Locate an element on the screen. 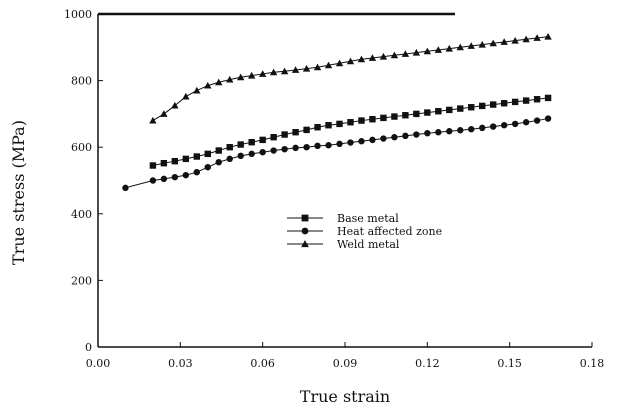 This screenshot has height=414, width=620. y-tick-label: 200 is located at coordinates (81, 280).